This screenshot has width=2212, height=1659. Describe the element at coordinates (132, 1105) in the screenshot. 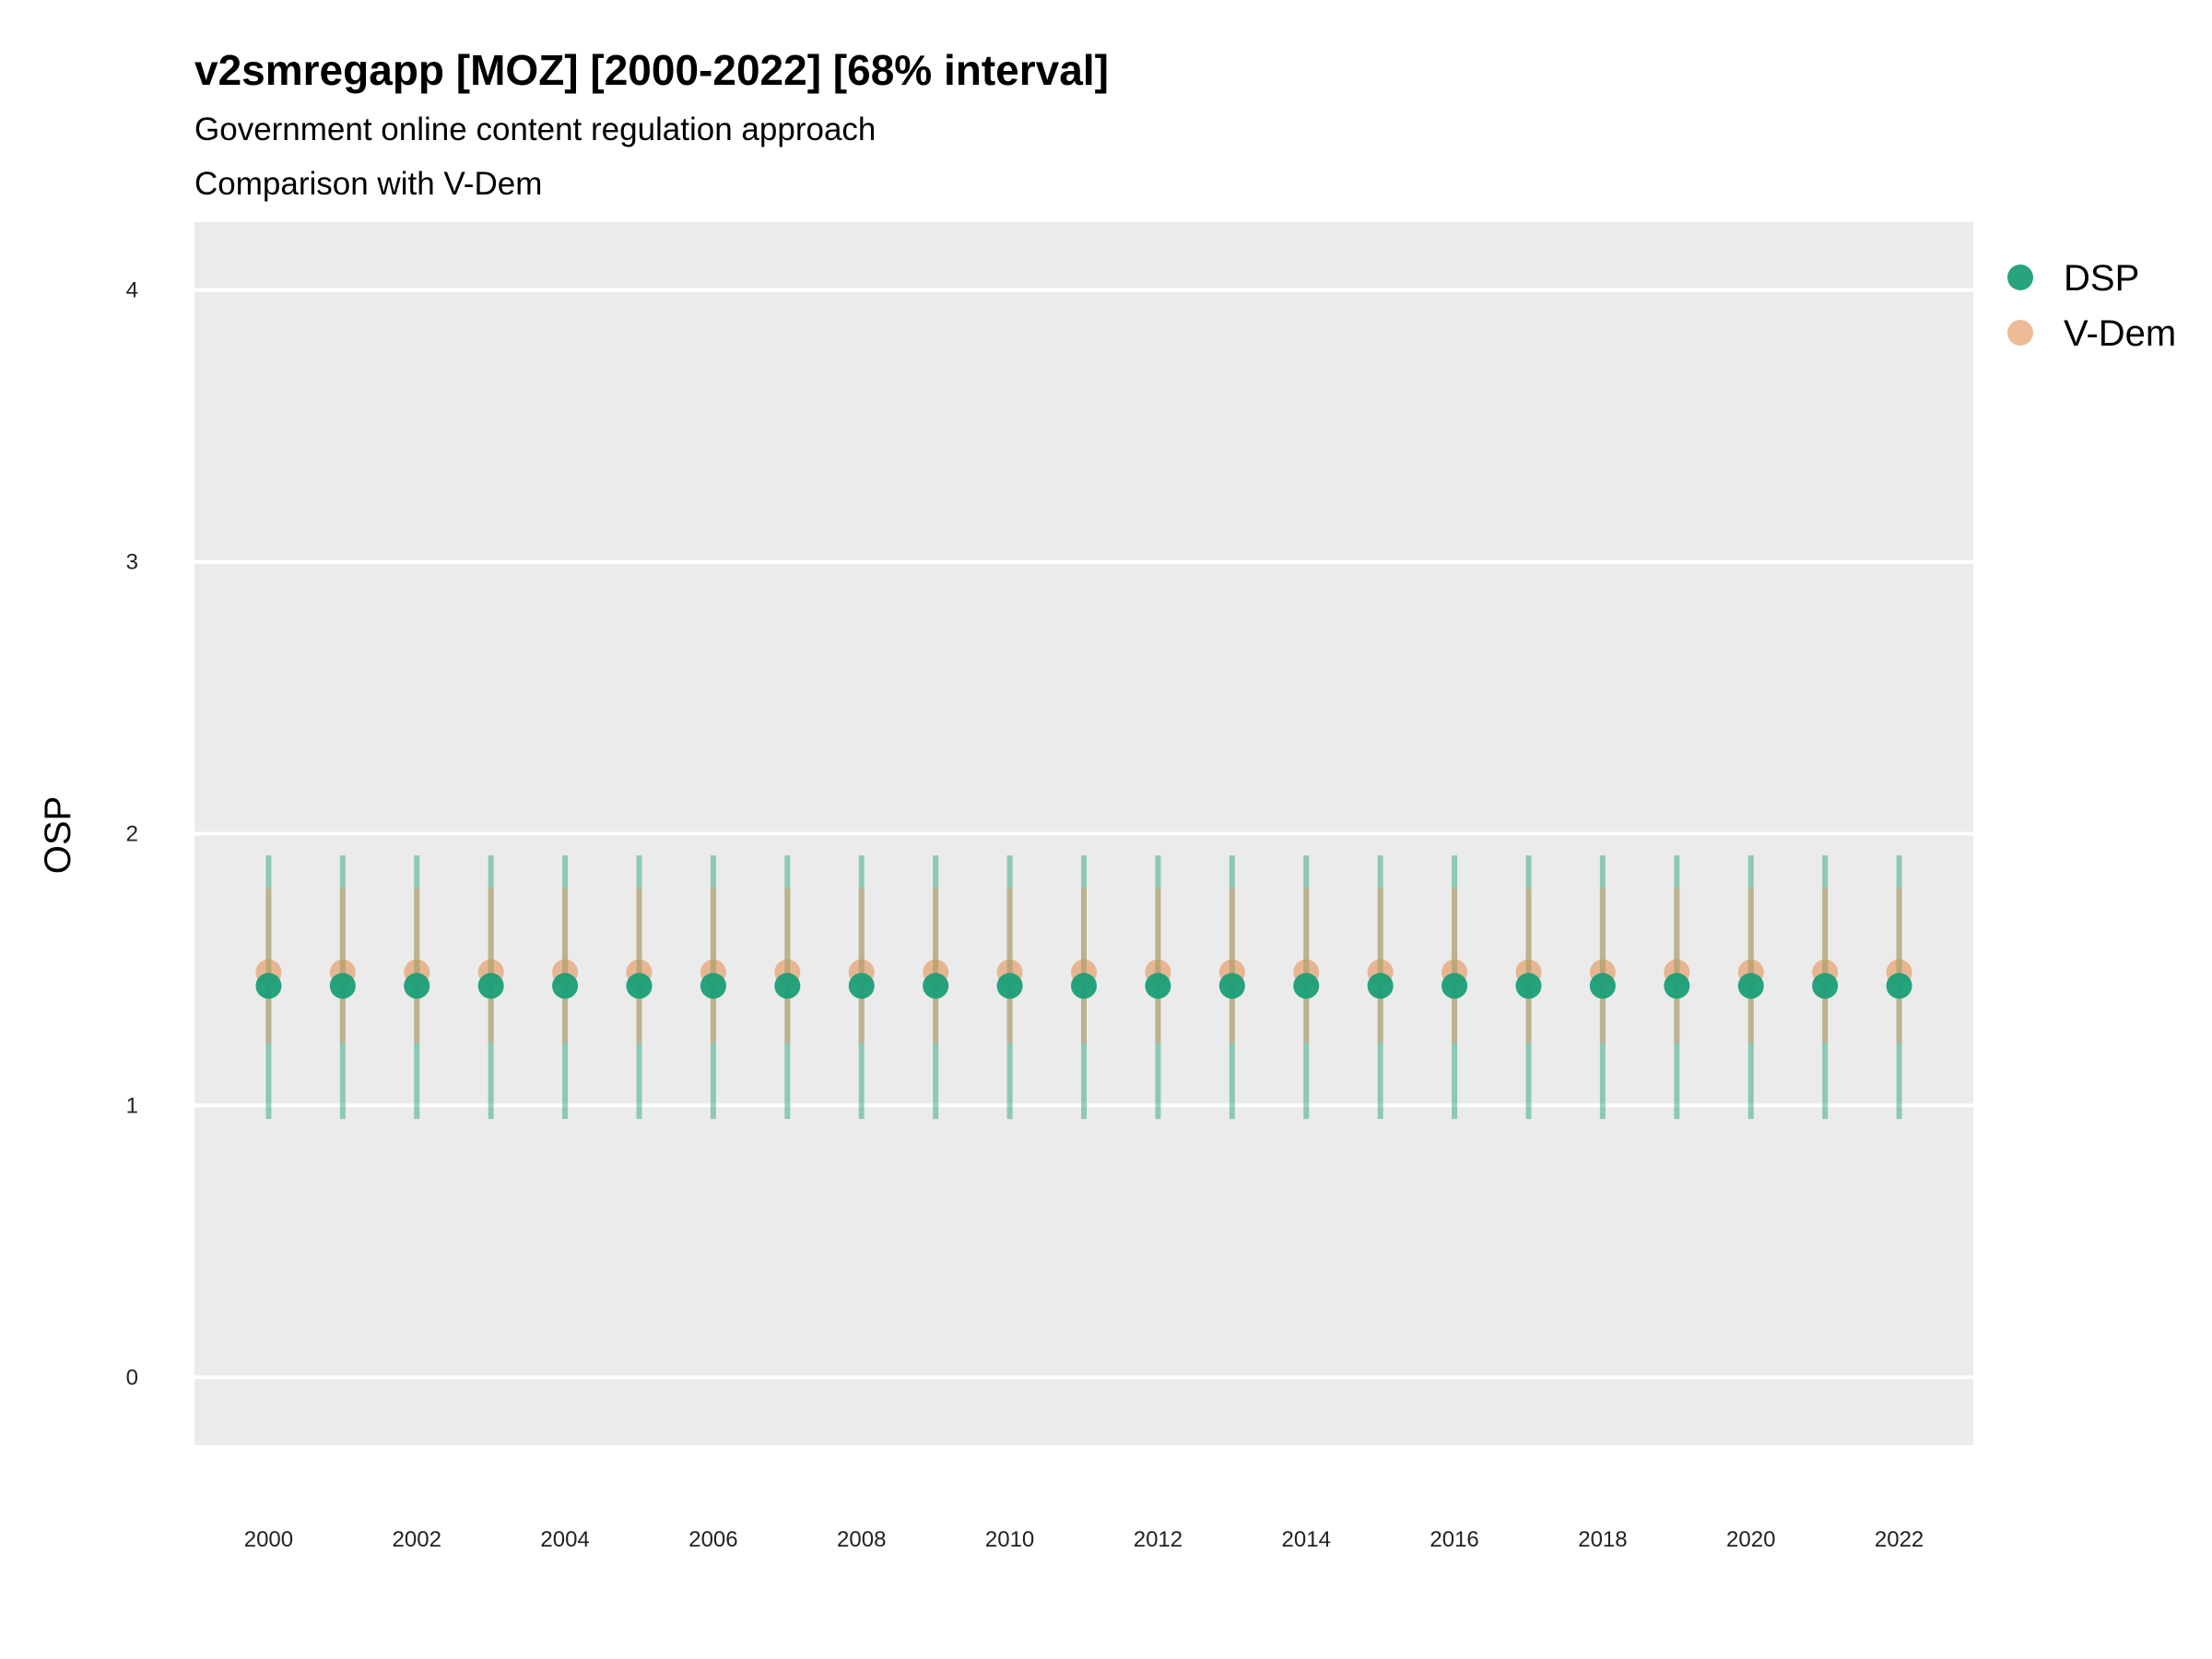

I see `y-tick-label: 1` at that location.